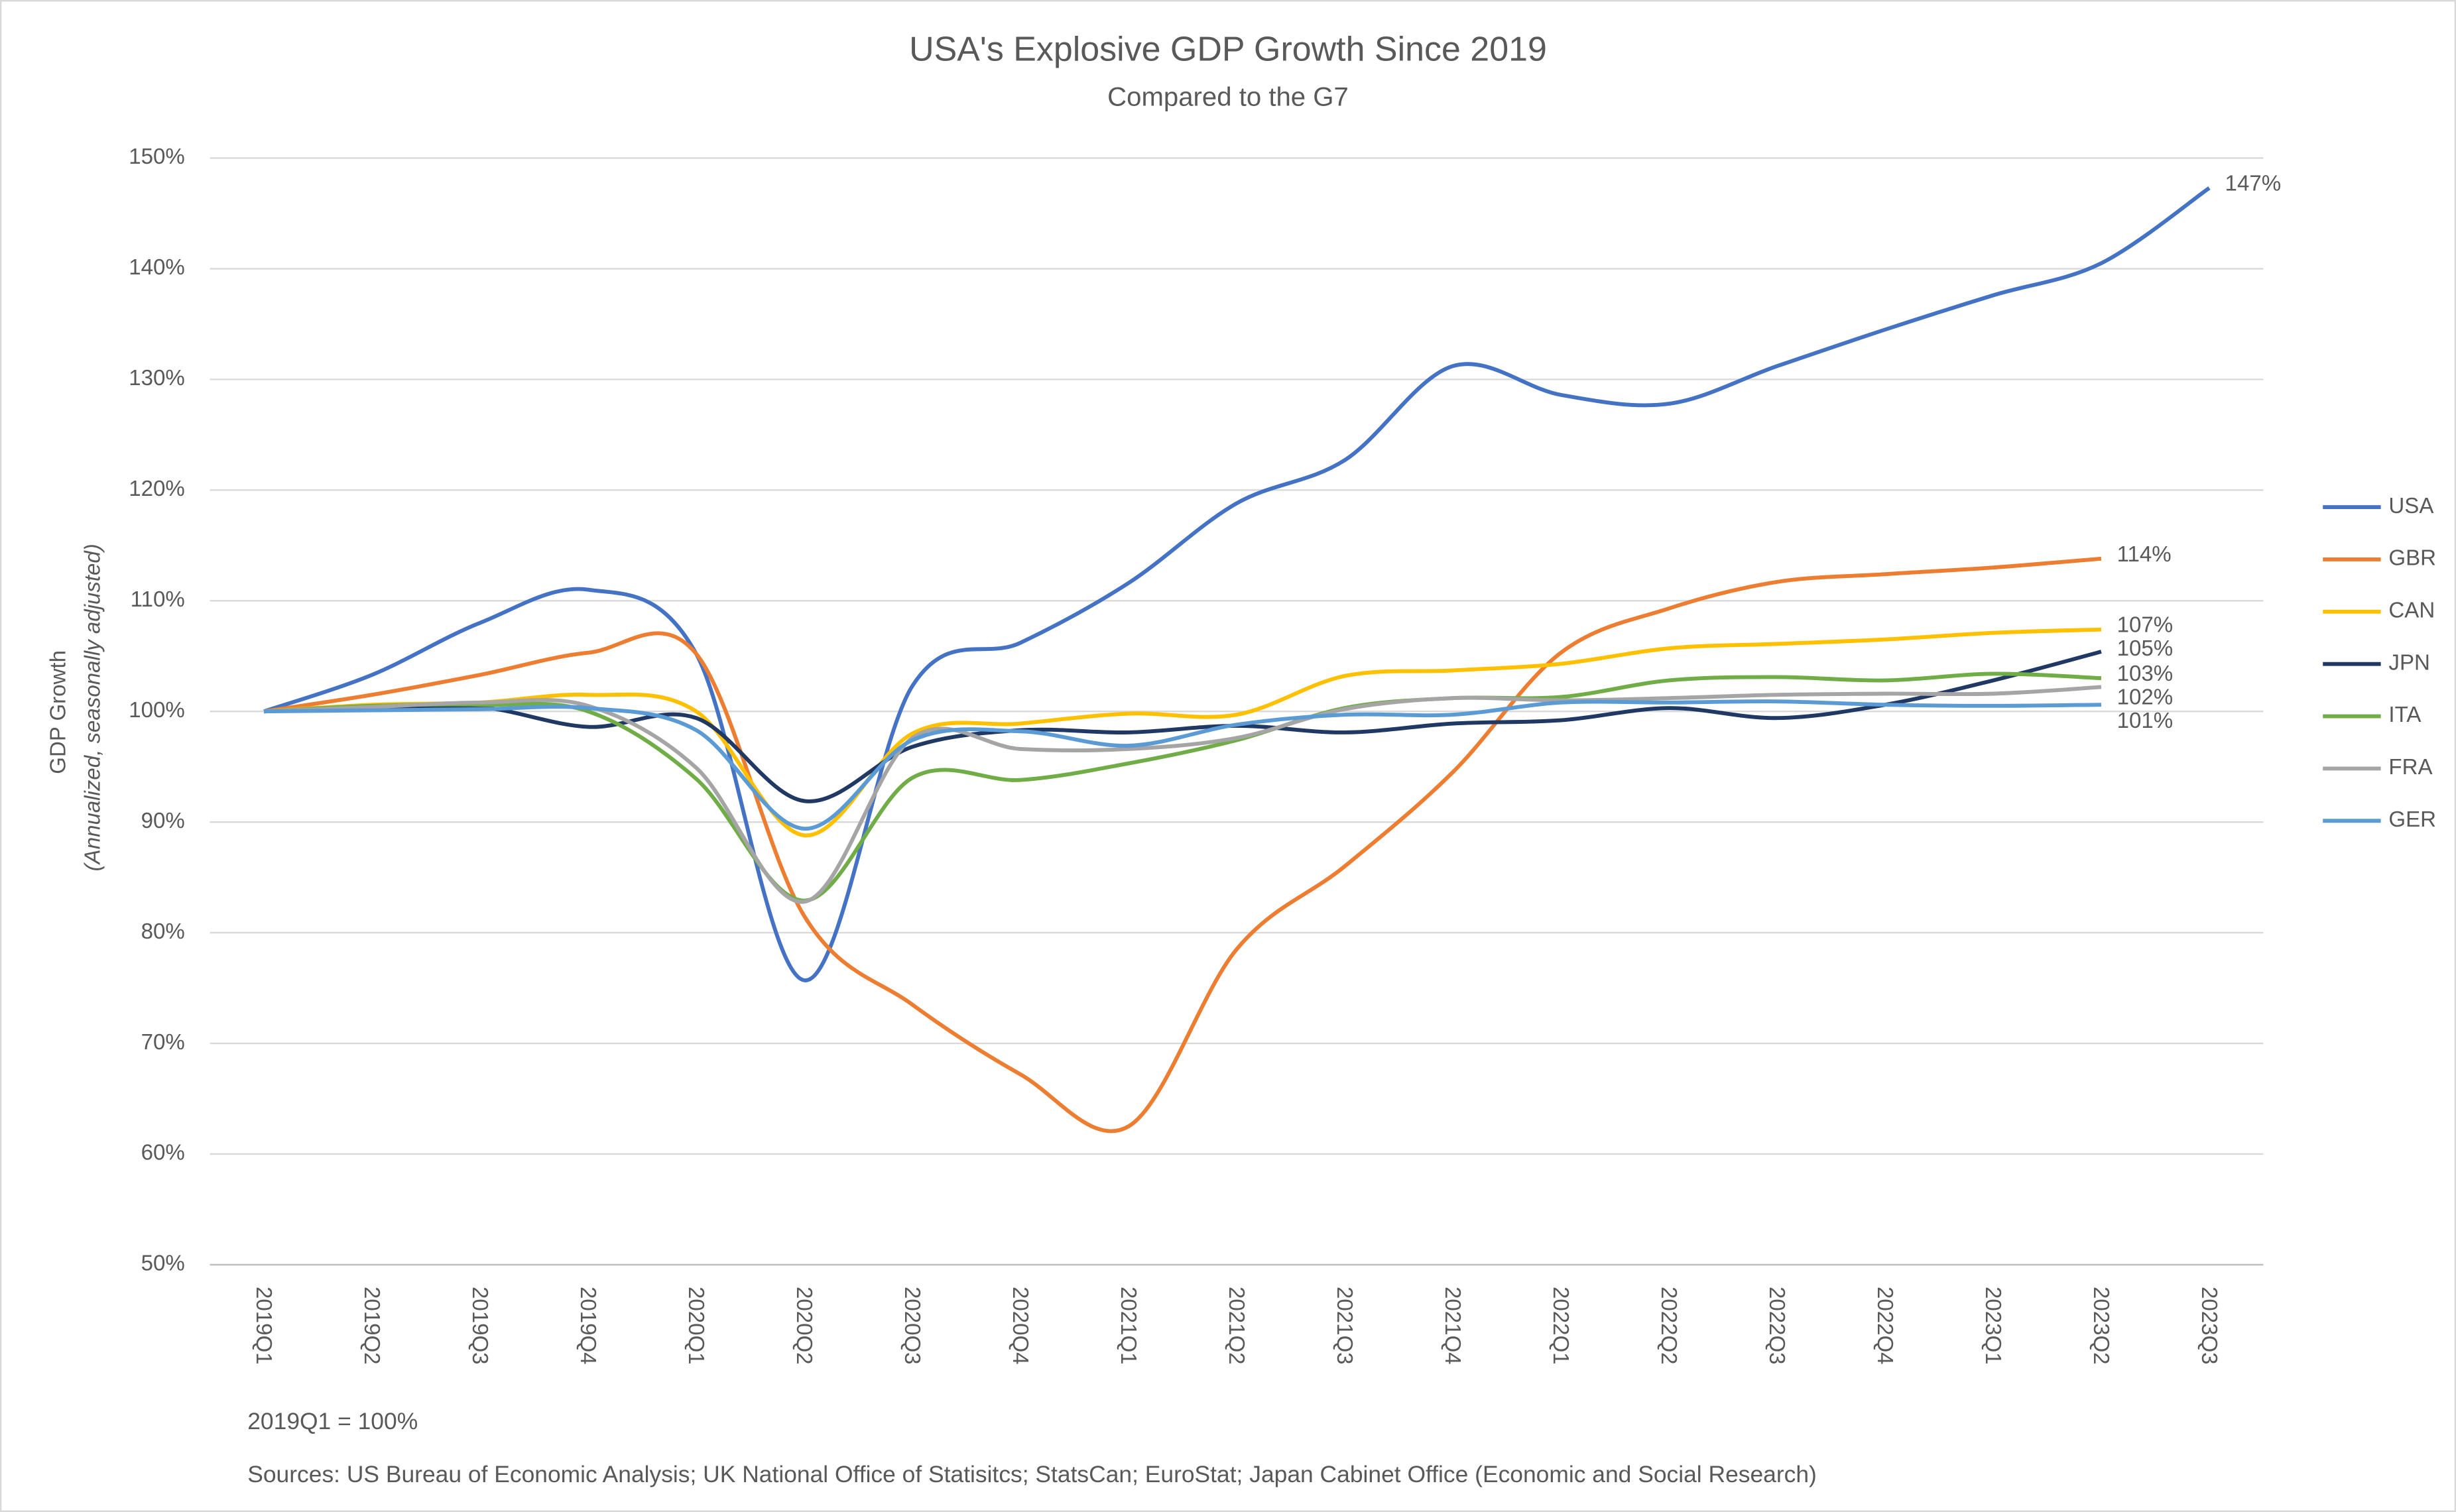  I want to click on note: 2019Q1 = 100%, so click(332, 1421).